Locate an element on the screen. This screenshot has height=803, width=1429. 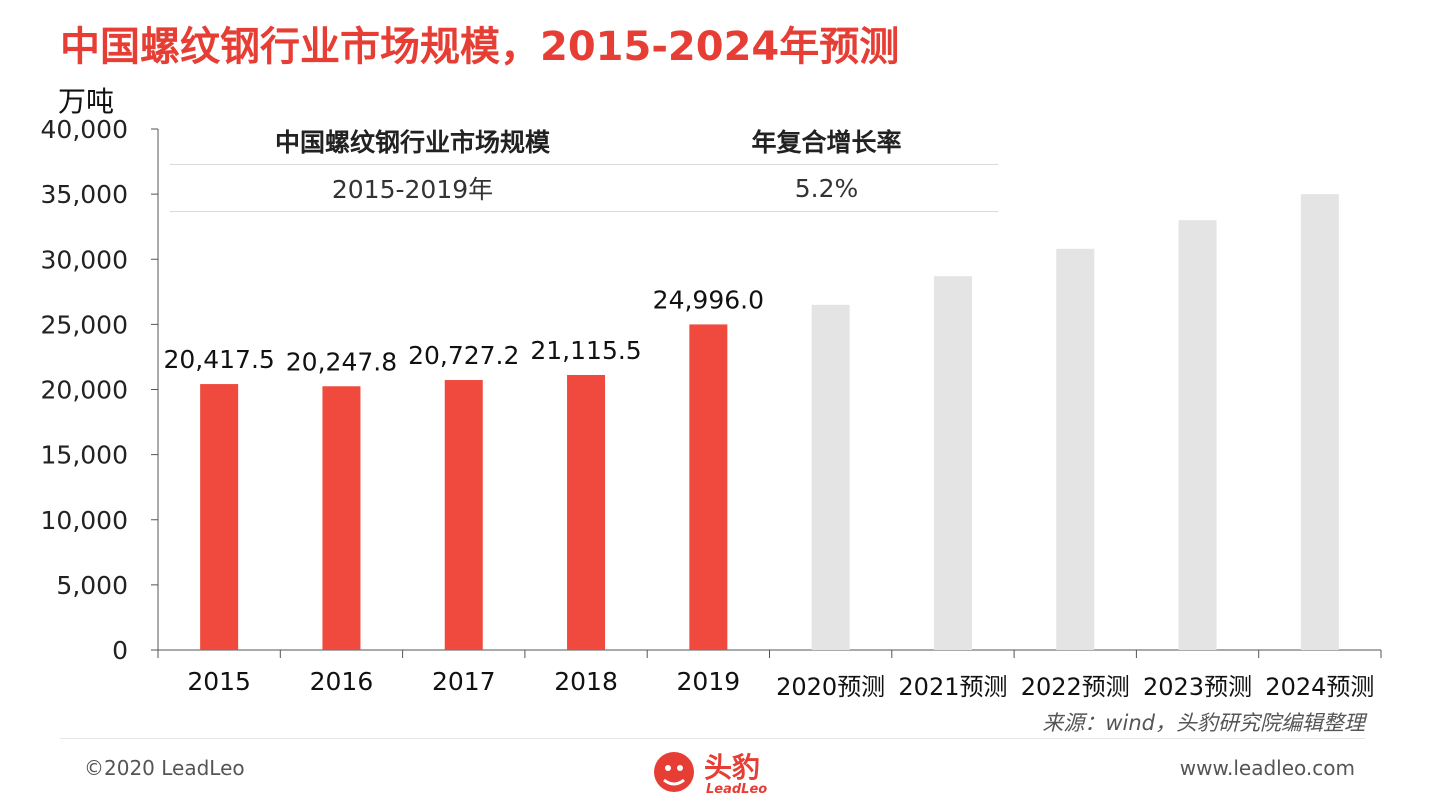
summary-table-header: 中国螺纹钢行业市场规模 年复合增长率 is located at coordinates (584, 141).